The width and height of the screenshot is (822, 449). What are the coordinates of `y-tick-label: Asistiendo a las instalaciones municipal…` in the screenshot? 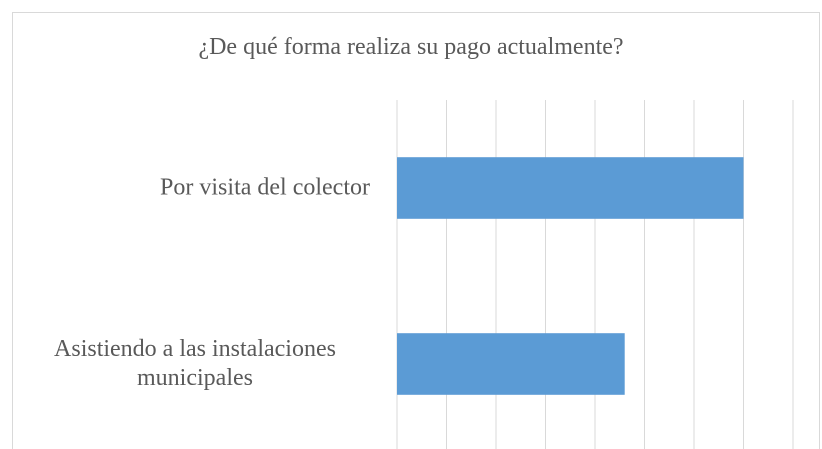 It's located at (195, 363).